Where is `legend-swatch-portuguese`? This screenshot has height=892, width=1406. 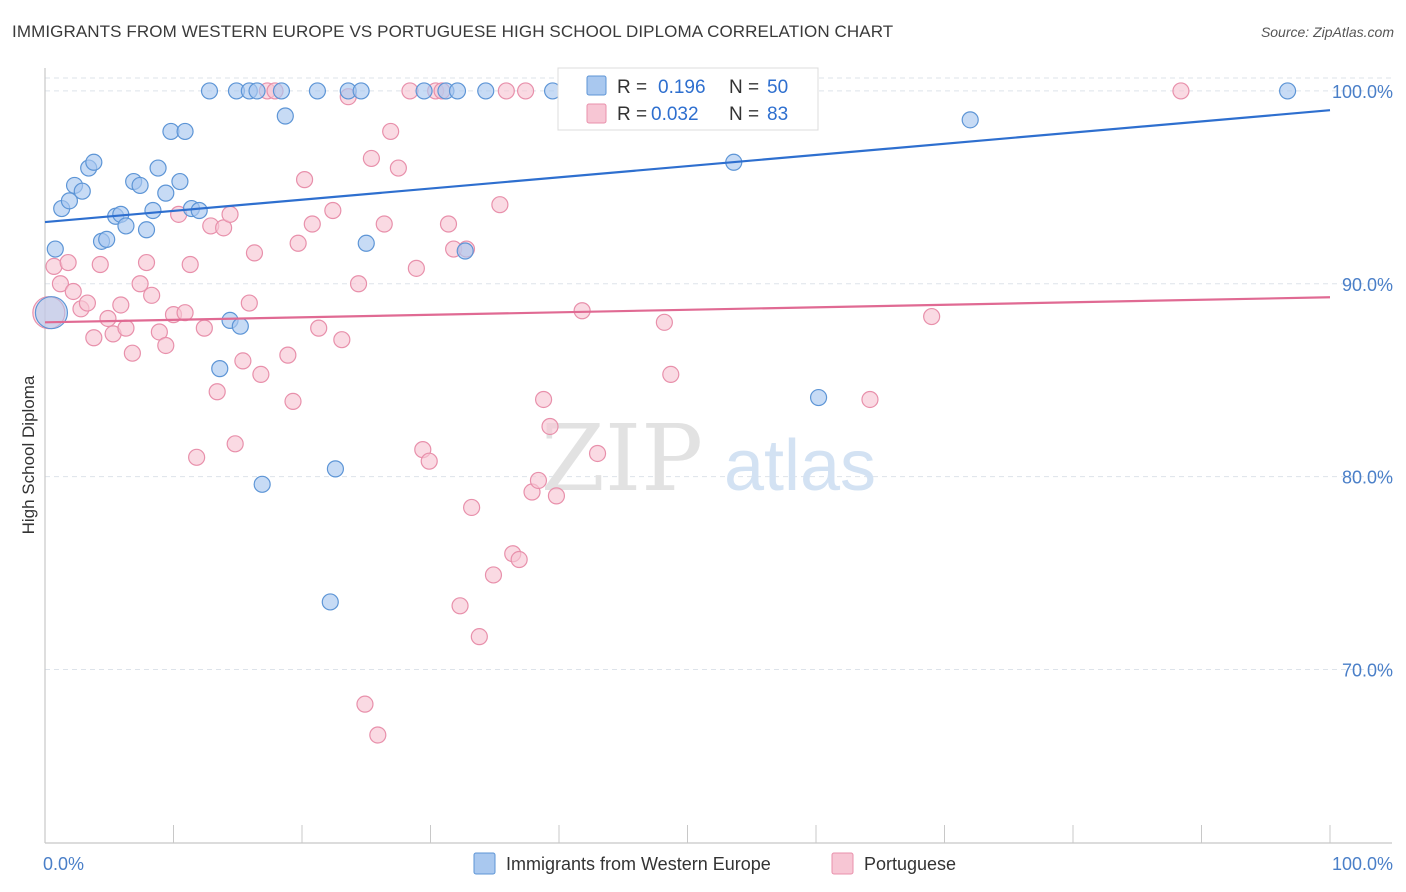 legend-swatch-portuguese is located at coordinates (842, 863).